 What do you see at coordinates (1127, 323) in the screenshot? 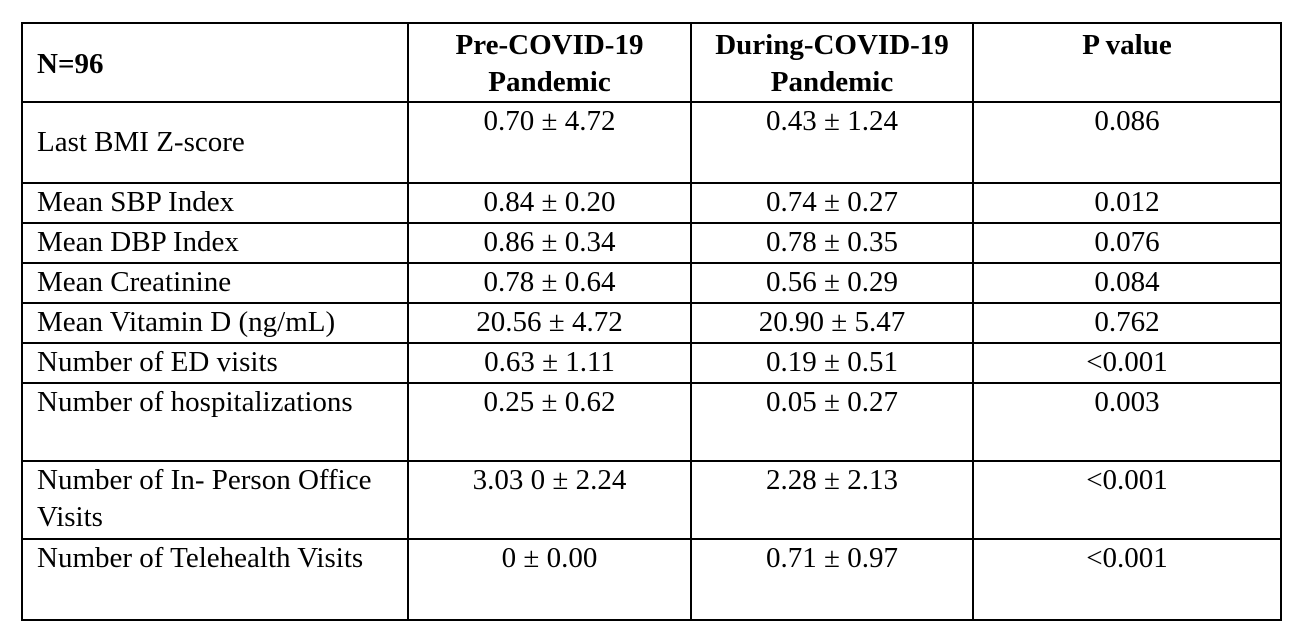
I see `p-value: 0.762` at bounding box center [1127, 323].